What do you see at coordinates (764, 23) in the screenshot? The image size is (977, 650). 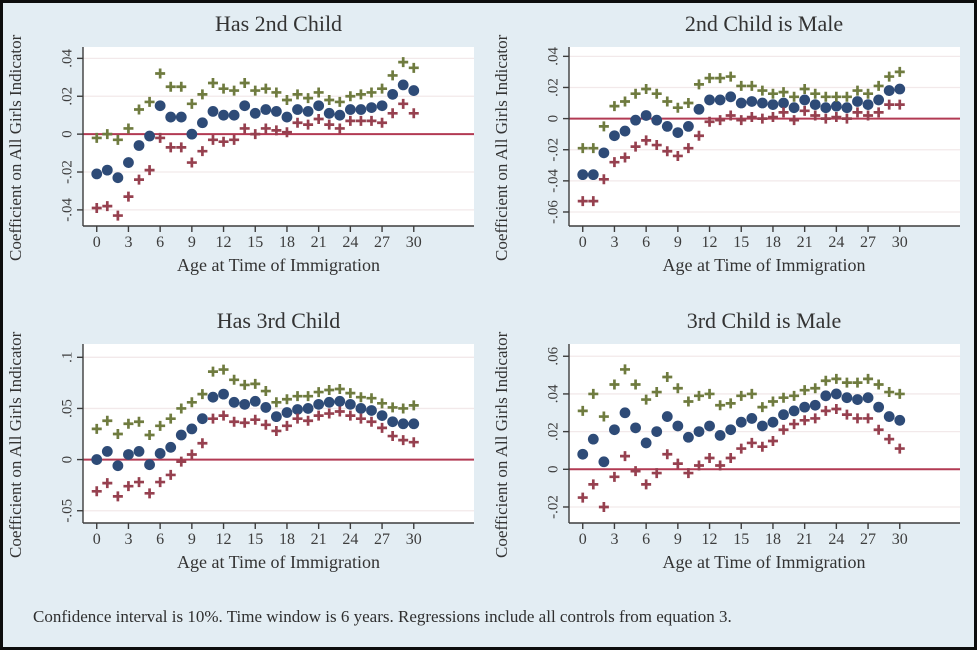 I see `panel-title: 2nd Child is Male` at bounding box center [764, 23].